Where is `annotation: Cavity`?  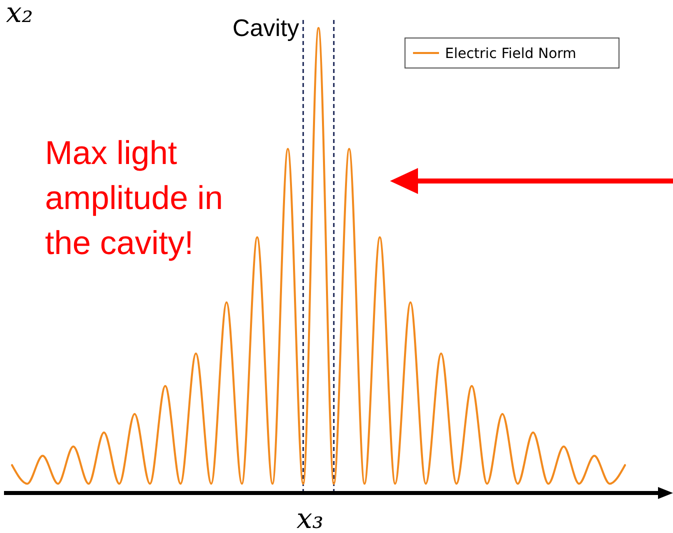
annotation: Cavity is located at coordinates (266, 28).